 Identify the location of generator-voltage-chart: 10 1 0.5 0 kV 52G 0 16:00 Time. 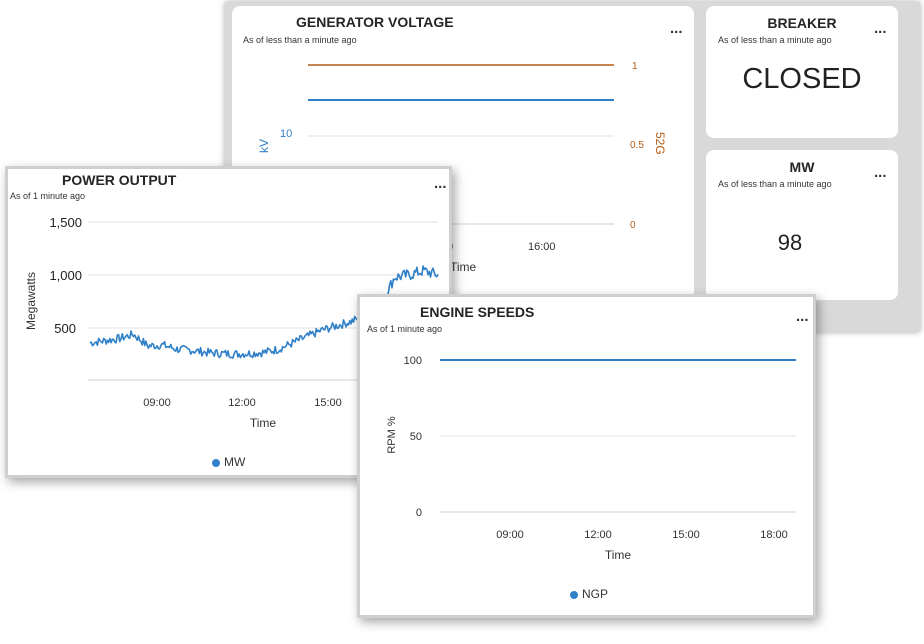
(462, 167).